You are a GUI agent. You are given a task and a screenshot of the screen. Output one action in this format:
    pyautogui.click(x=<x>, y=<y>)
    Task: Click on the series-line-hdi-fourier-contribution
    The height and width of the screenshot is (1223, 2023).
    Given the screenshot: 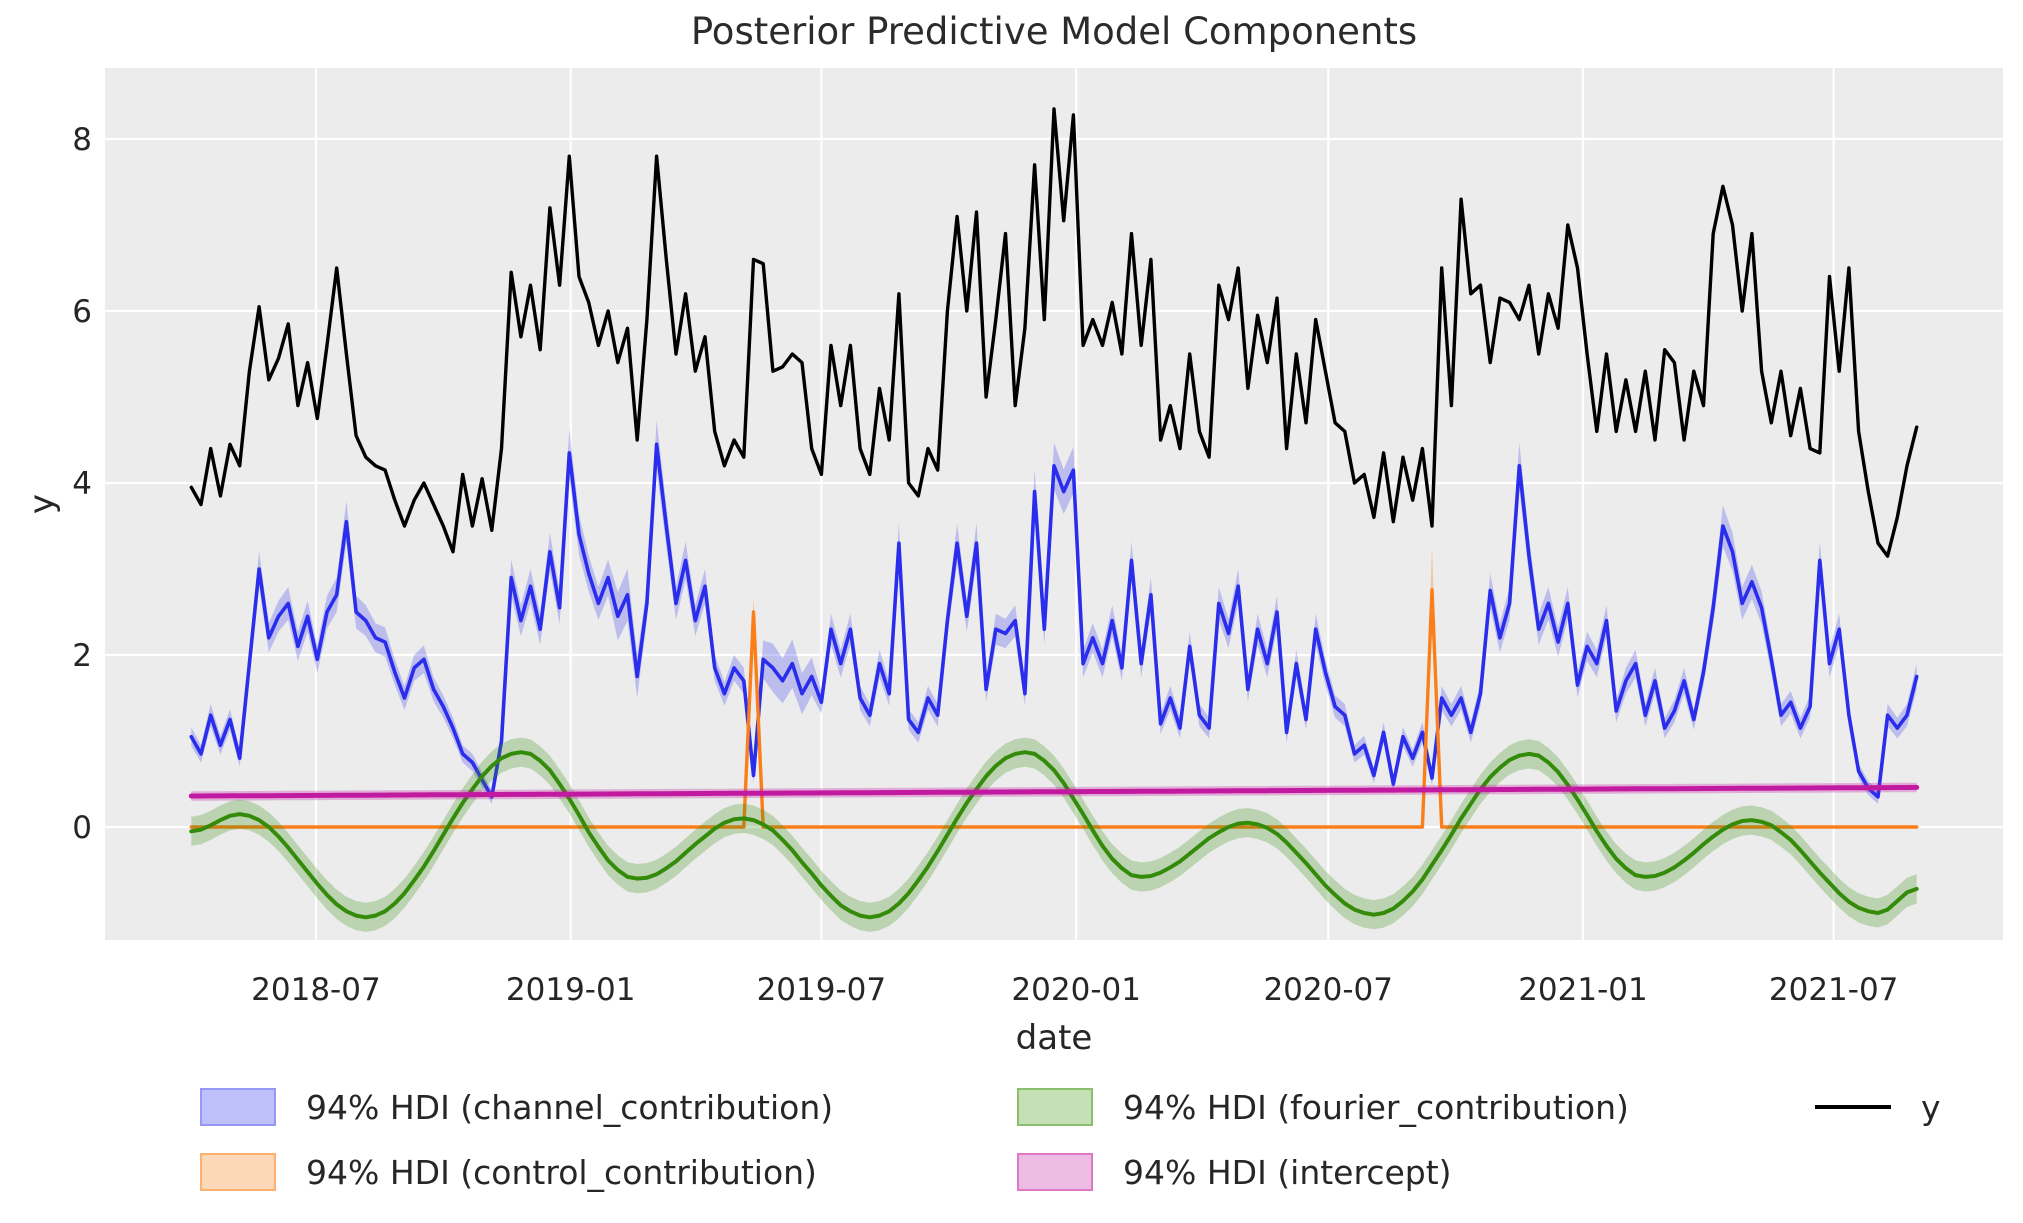 What is the action you would take?
    pyautogui.click(x=1054, y=835)
    